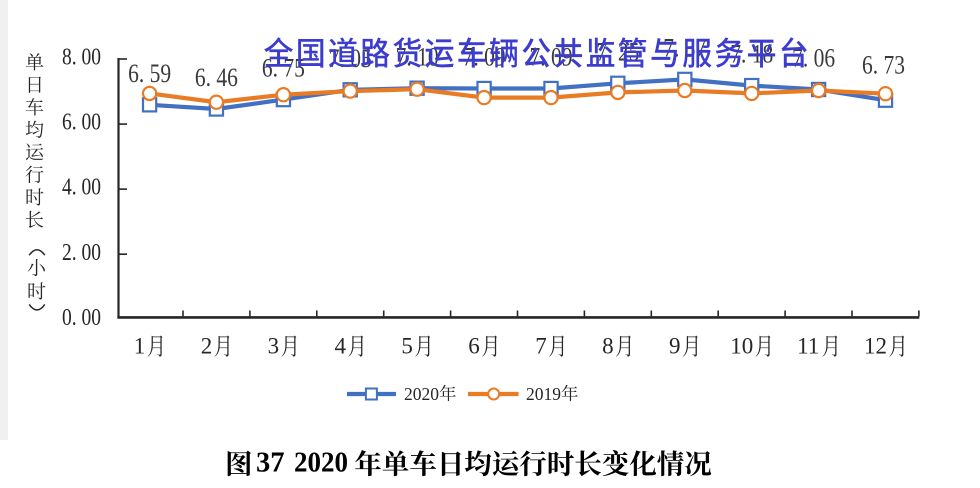 The image size is (980, 488). I want to click on svg-text: 3, so click(274, 345).